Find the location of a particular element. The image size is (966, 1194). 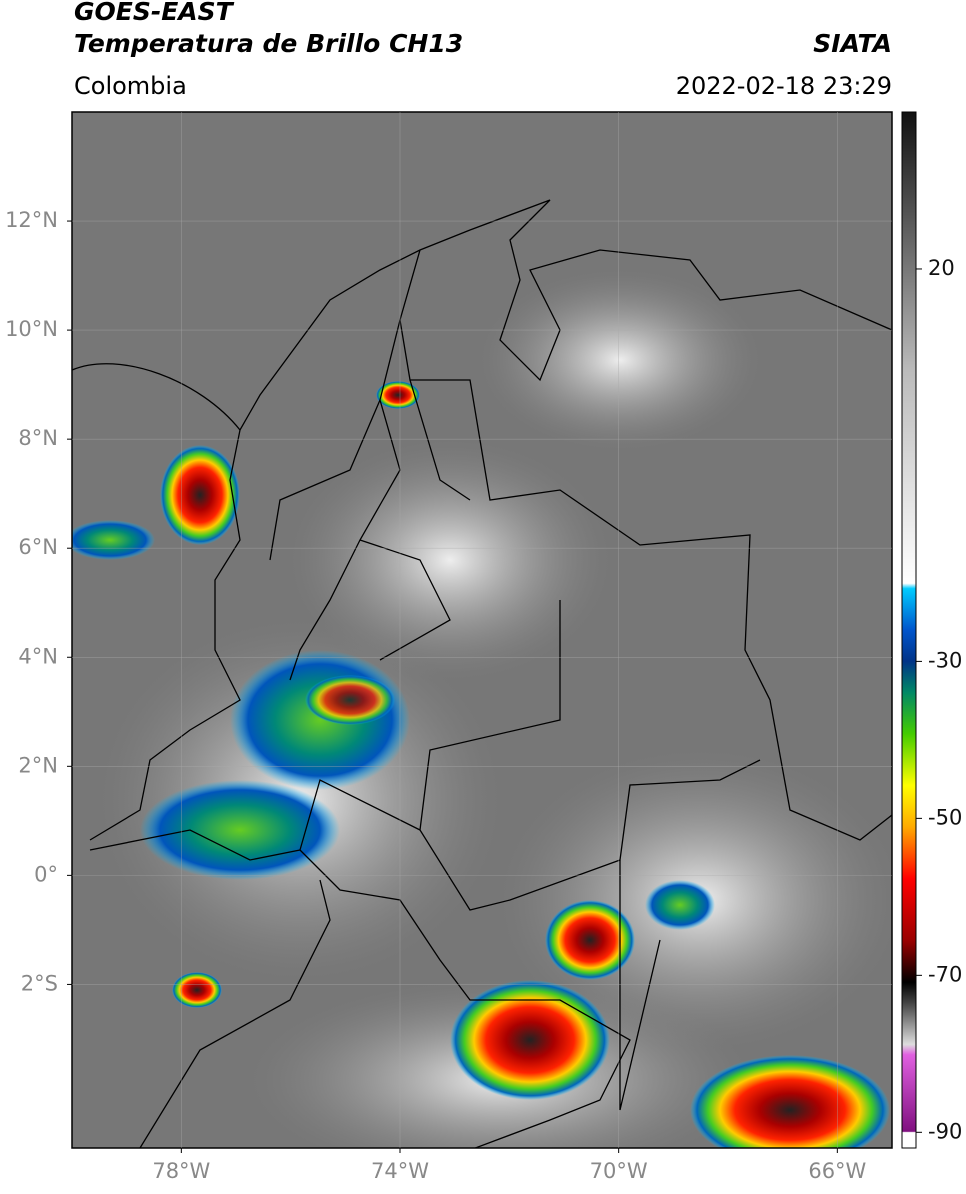

y-tick-label: 8°N is located at coordinates (38, 438).